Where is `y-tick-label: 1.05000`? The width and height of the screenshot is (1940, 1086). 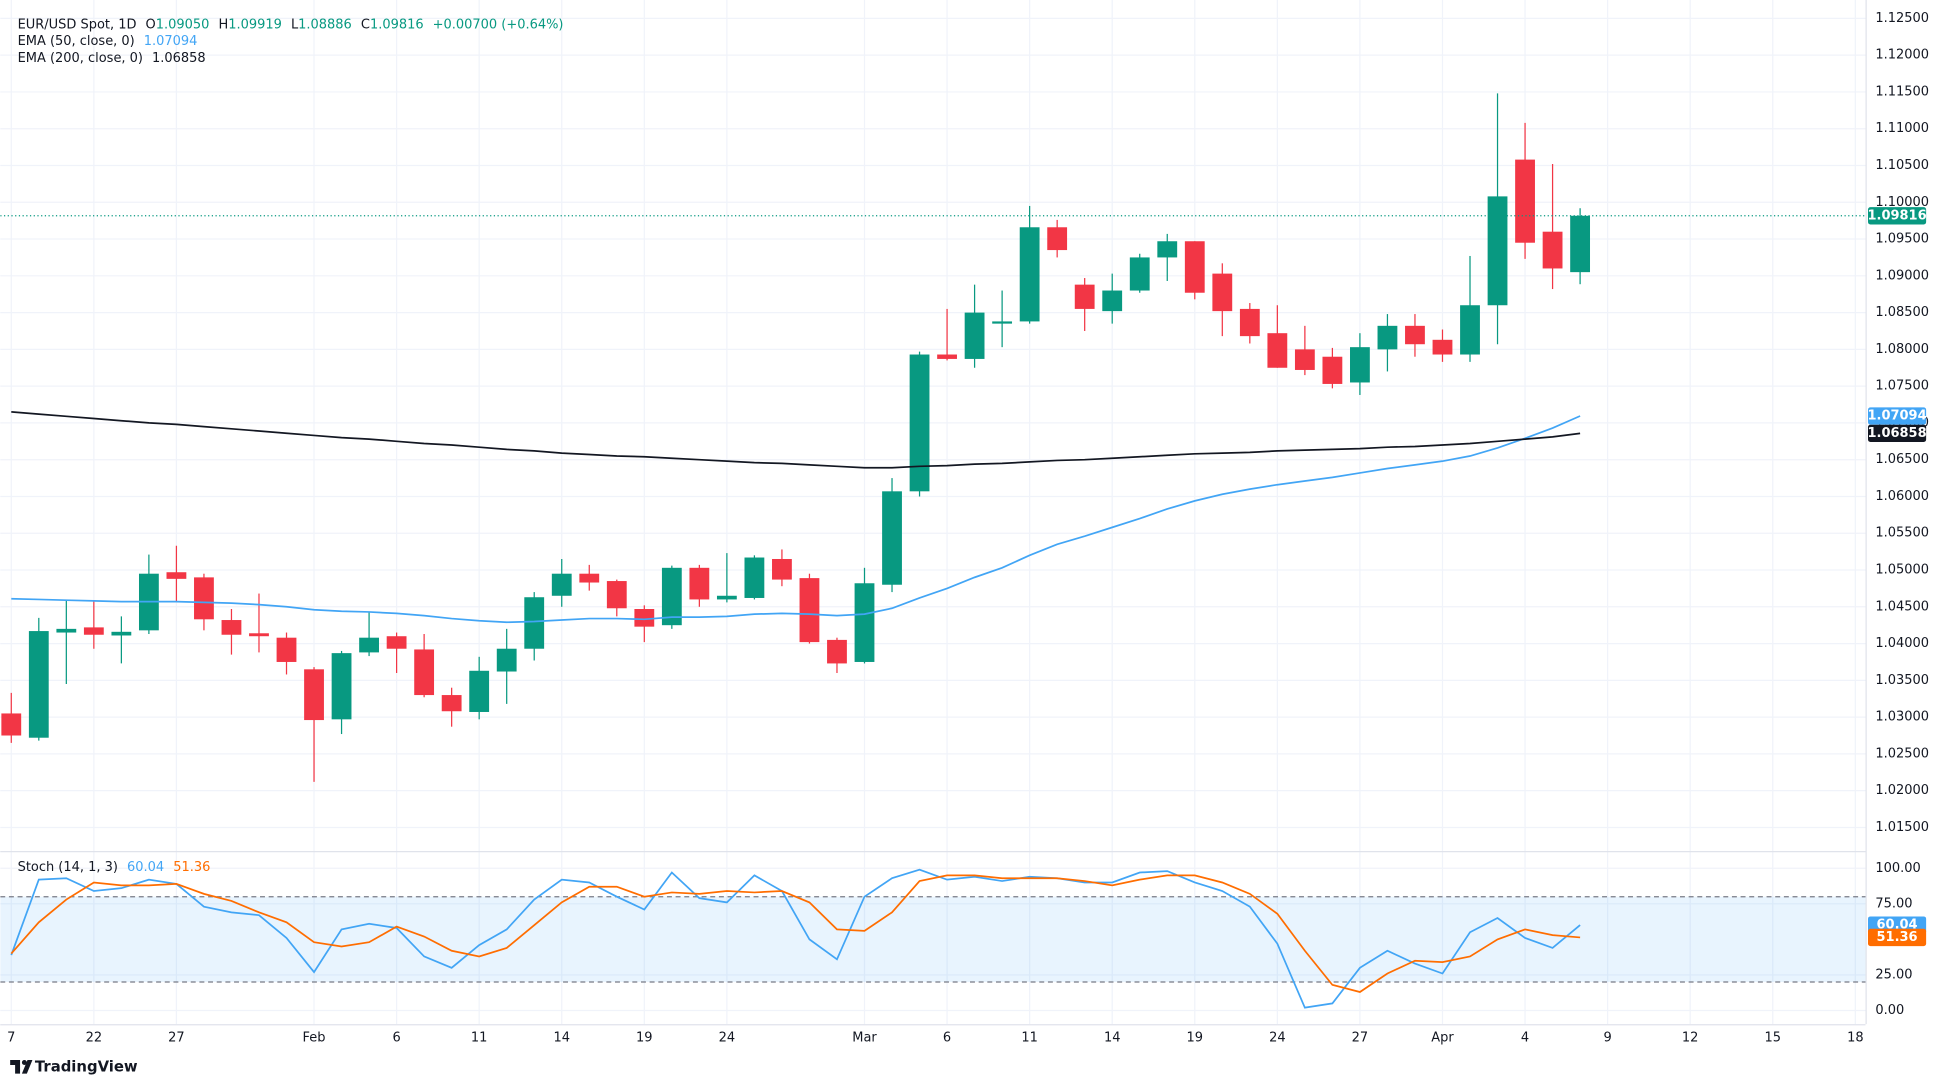 y-tick-label: 1.05000 is located at coordinates (1902, 570).